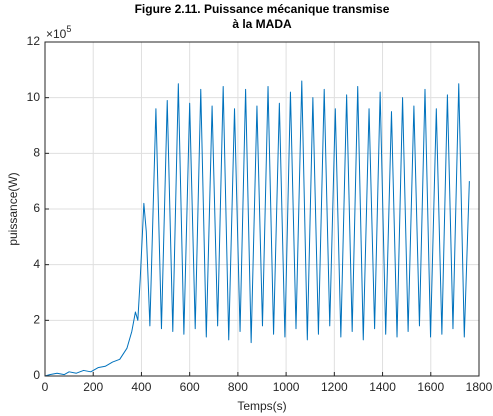 The width and height of the screenshot is (493, 416). Describe the element at coordinates (45, 387) in the screenshot. I see `x-tick-label: 0` at that location.